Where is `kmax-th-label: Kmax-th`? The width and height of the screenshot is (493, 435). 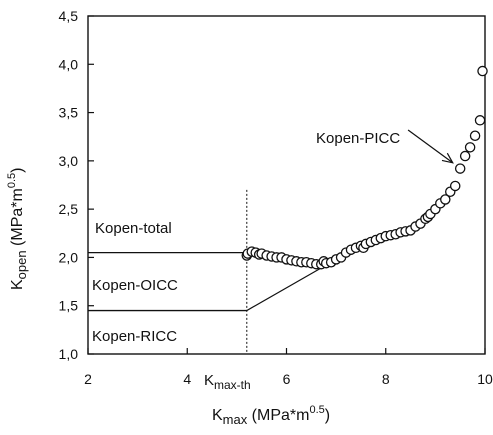
kmax-th-label: Kmax-th is located at coordinates (227, 382).